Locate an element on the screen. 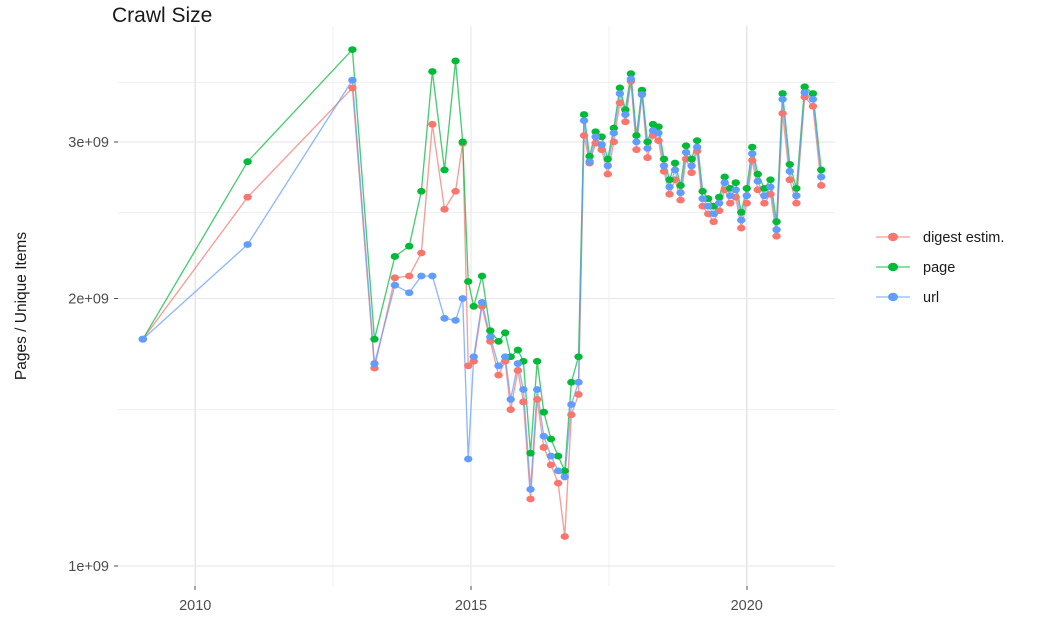  y-axis-title: Pages / Unique Items is located at coordinates (21, 306).